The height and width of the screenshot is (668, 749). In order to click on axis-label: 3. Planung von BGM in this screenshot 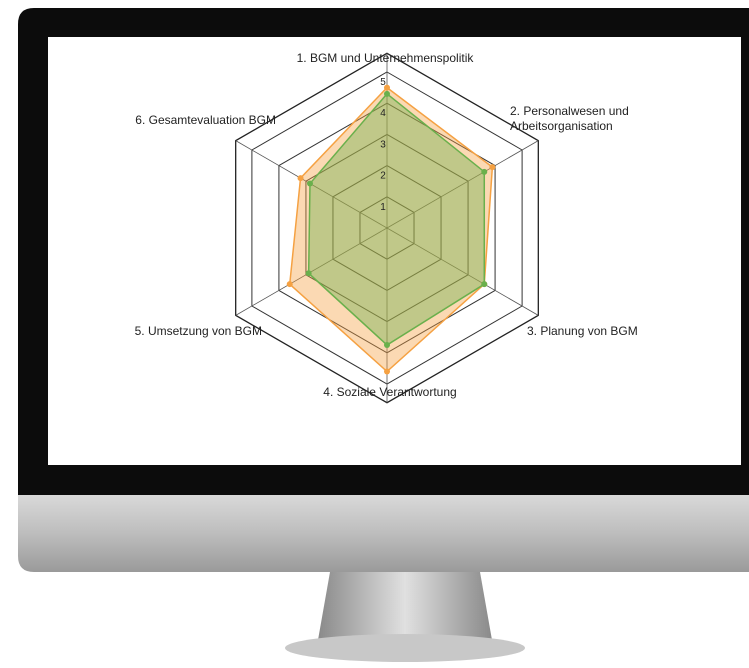, I will do `click(582, 331)`.